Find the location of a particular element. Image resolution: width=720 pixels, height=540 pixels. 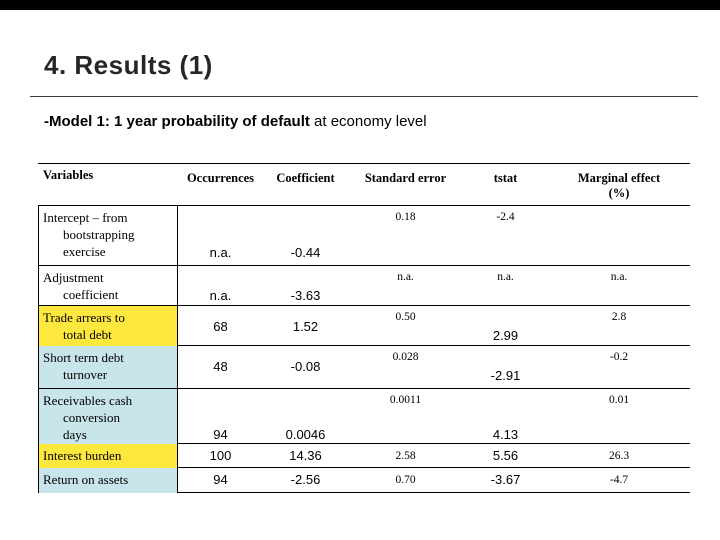

cell-coefficient: -0.08 is located at coordinates (305, 366).